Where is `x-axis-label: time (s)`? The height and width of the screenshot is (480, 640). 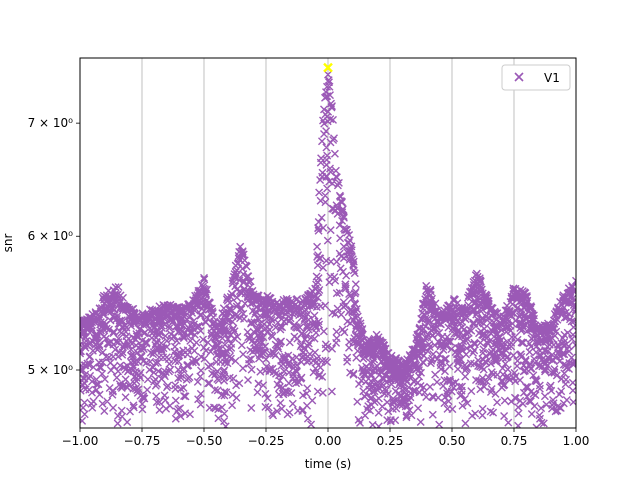 x-axis-label: time (s) is located at coordinates (328, 464).